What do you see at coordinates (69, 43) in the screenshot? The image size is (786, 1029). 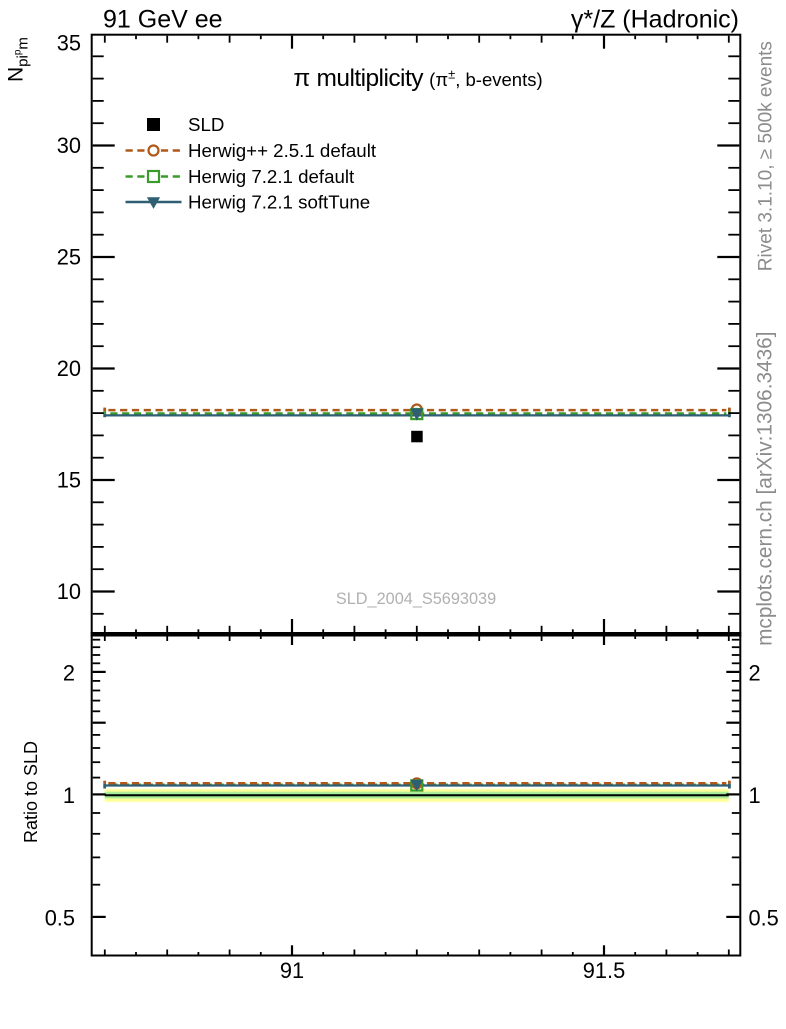 I see `svg-text: 35` at bounding box center [69, 43].